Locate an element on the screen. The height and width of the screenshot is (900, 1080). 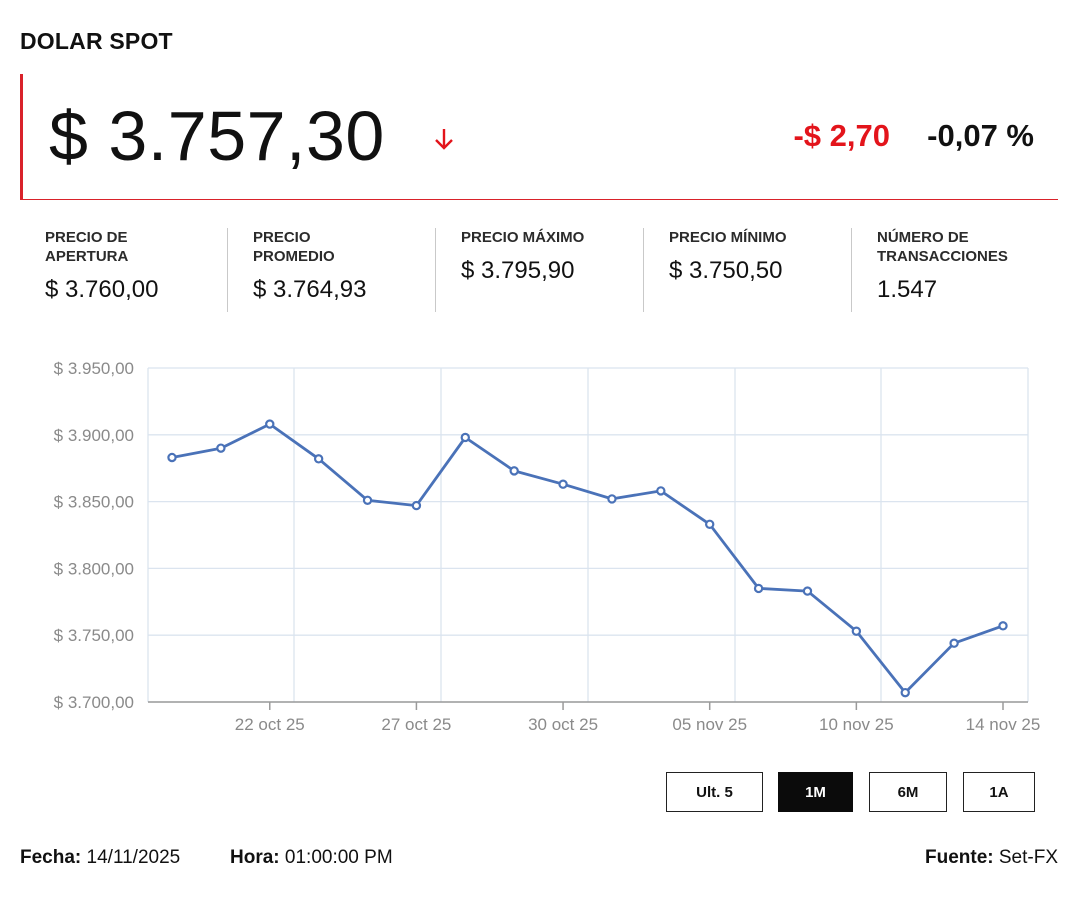
y-tick-label: $ 3.900,00 is located at coordinates (94, 435).